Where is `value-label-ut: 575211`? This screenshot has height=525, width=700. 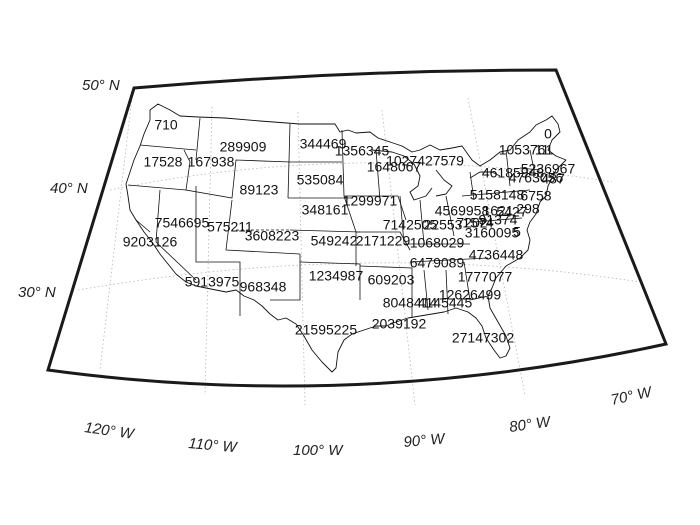 value-label-ut: 575211 is located at coordinates (230, 227).